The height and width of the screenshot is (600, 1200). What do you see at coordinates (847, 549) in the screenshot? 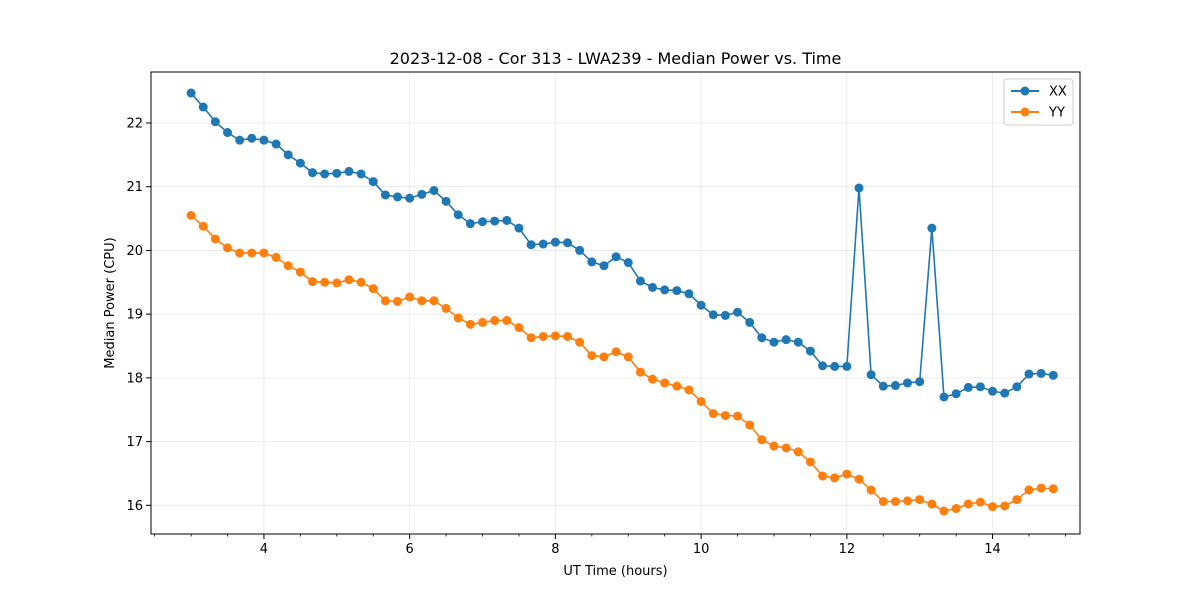
I see `x-tick-label: 12` at bounding box center [847, 549].